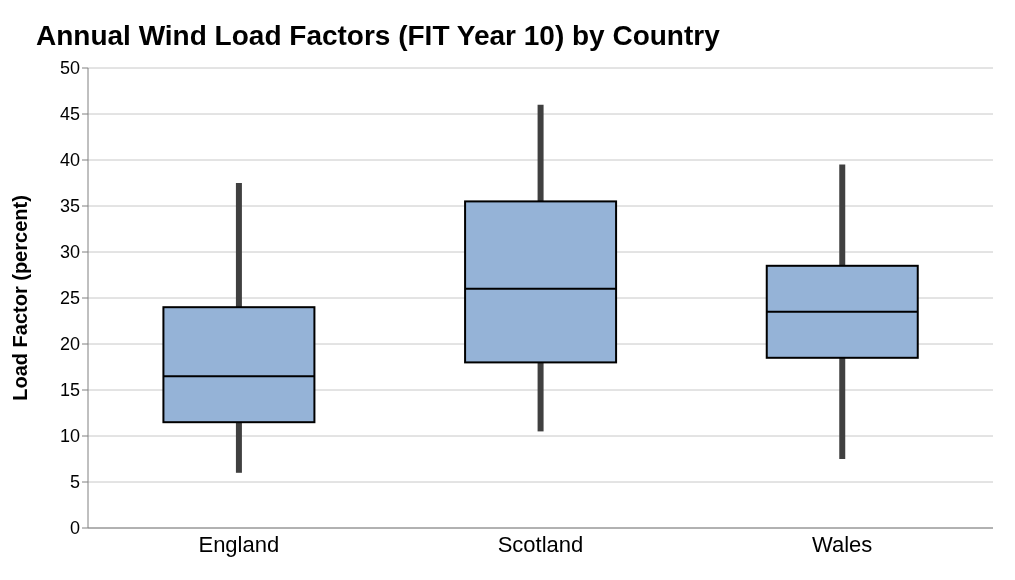 The width and height of the screenshot is (1015, 580). I want to click on y-tick-label: 45, so click(69, 114).